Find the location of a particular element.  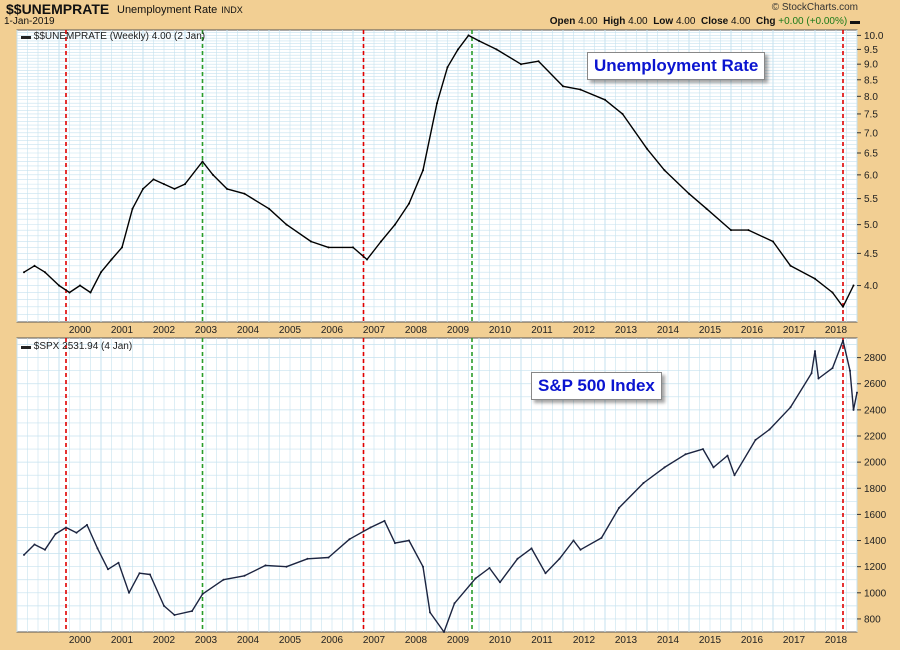

y-tick-label: 2400 is located at coordinates (875, 410).